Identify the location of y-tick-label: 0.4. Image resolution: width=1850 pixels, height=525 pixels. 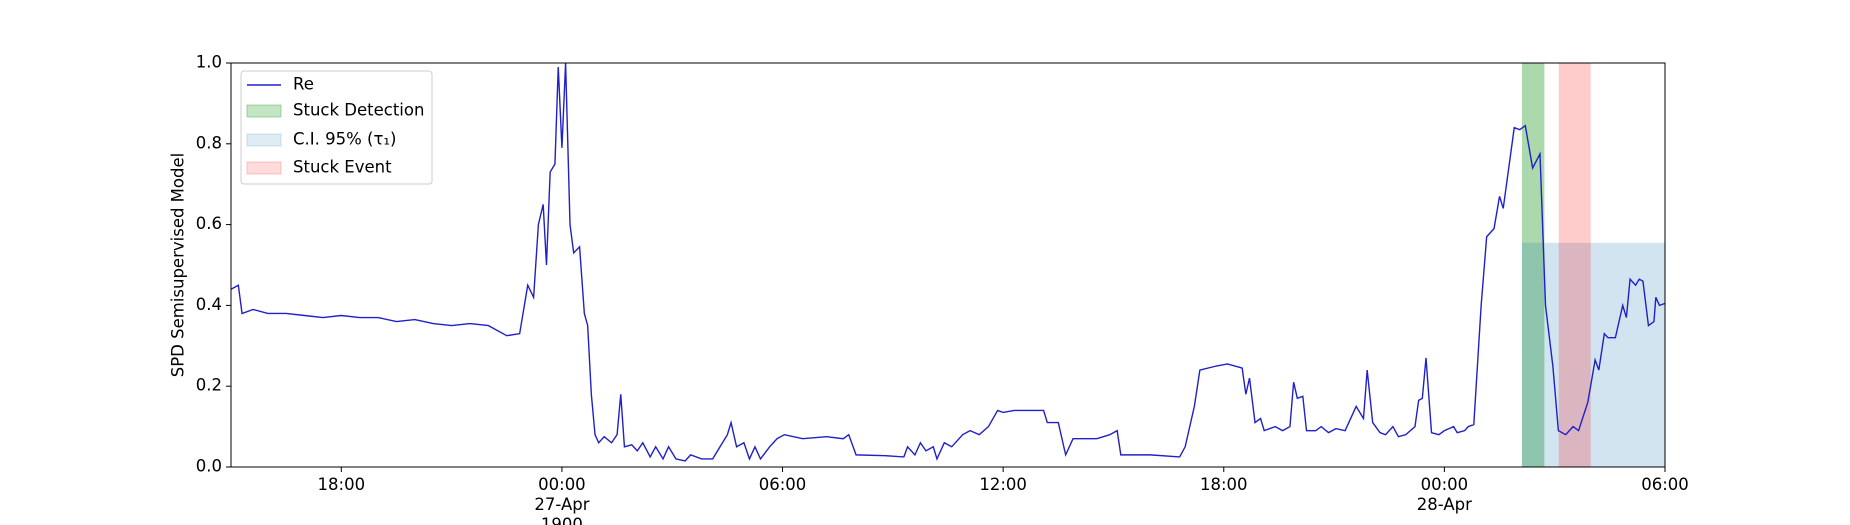
(209, 304).